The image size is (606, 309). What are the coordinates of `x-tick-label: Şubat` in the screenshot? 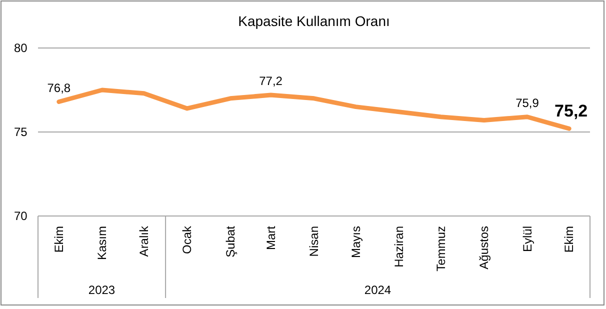 It's located at (230, 241).